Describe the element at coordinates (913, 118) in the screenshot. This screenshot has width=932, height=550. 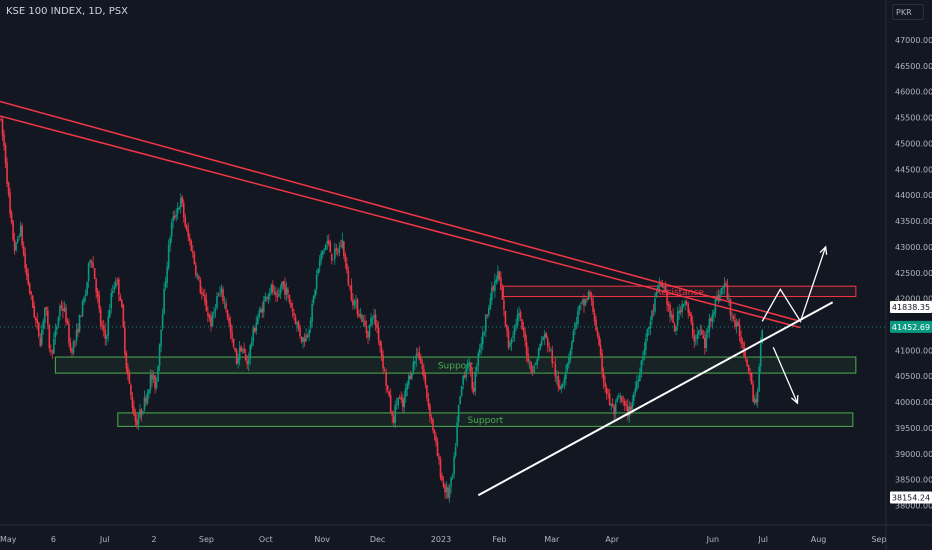
I see `price-tick-label: 45500.00` at that location.